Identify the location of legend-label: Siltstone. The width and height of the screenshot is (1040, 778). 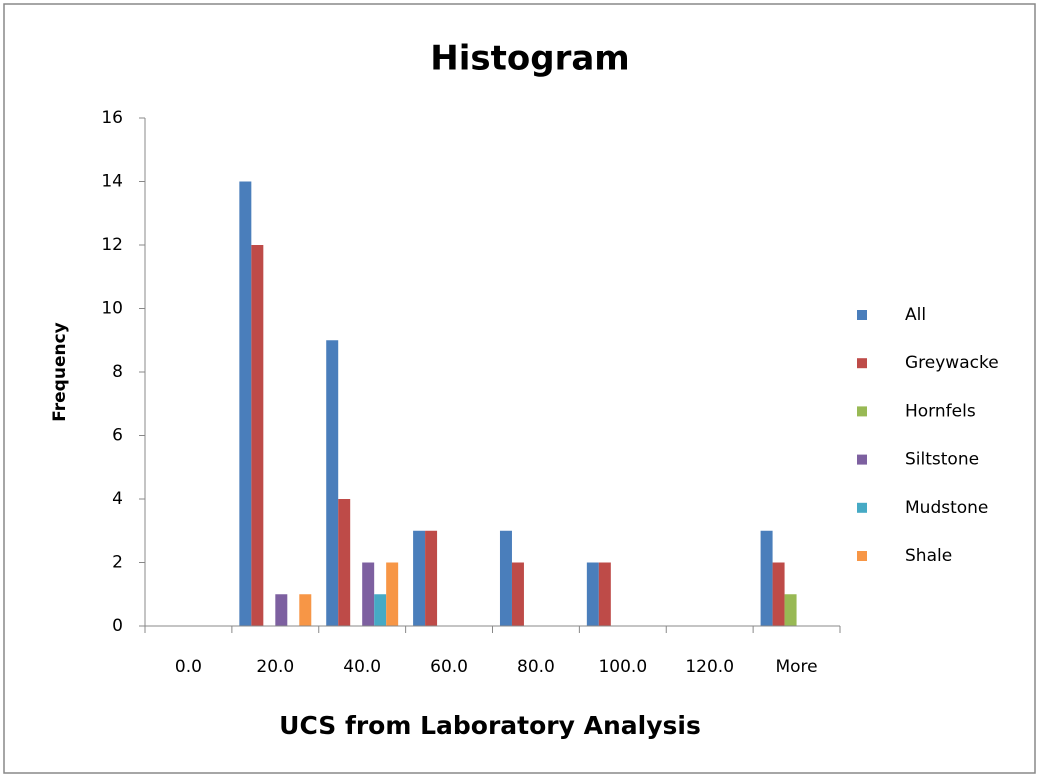
(942, 460).